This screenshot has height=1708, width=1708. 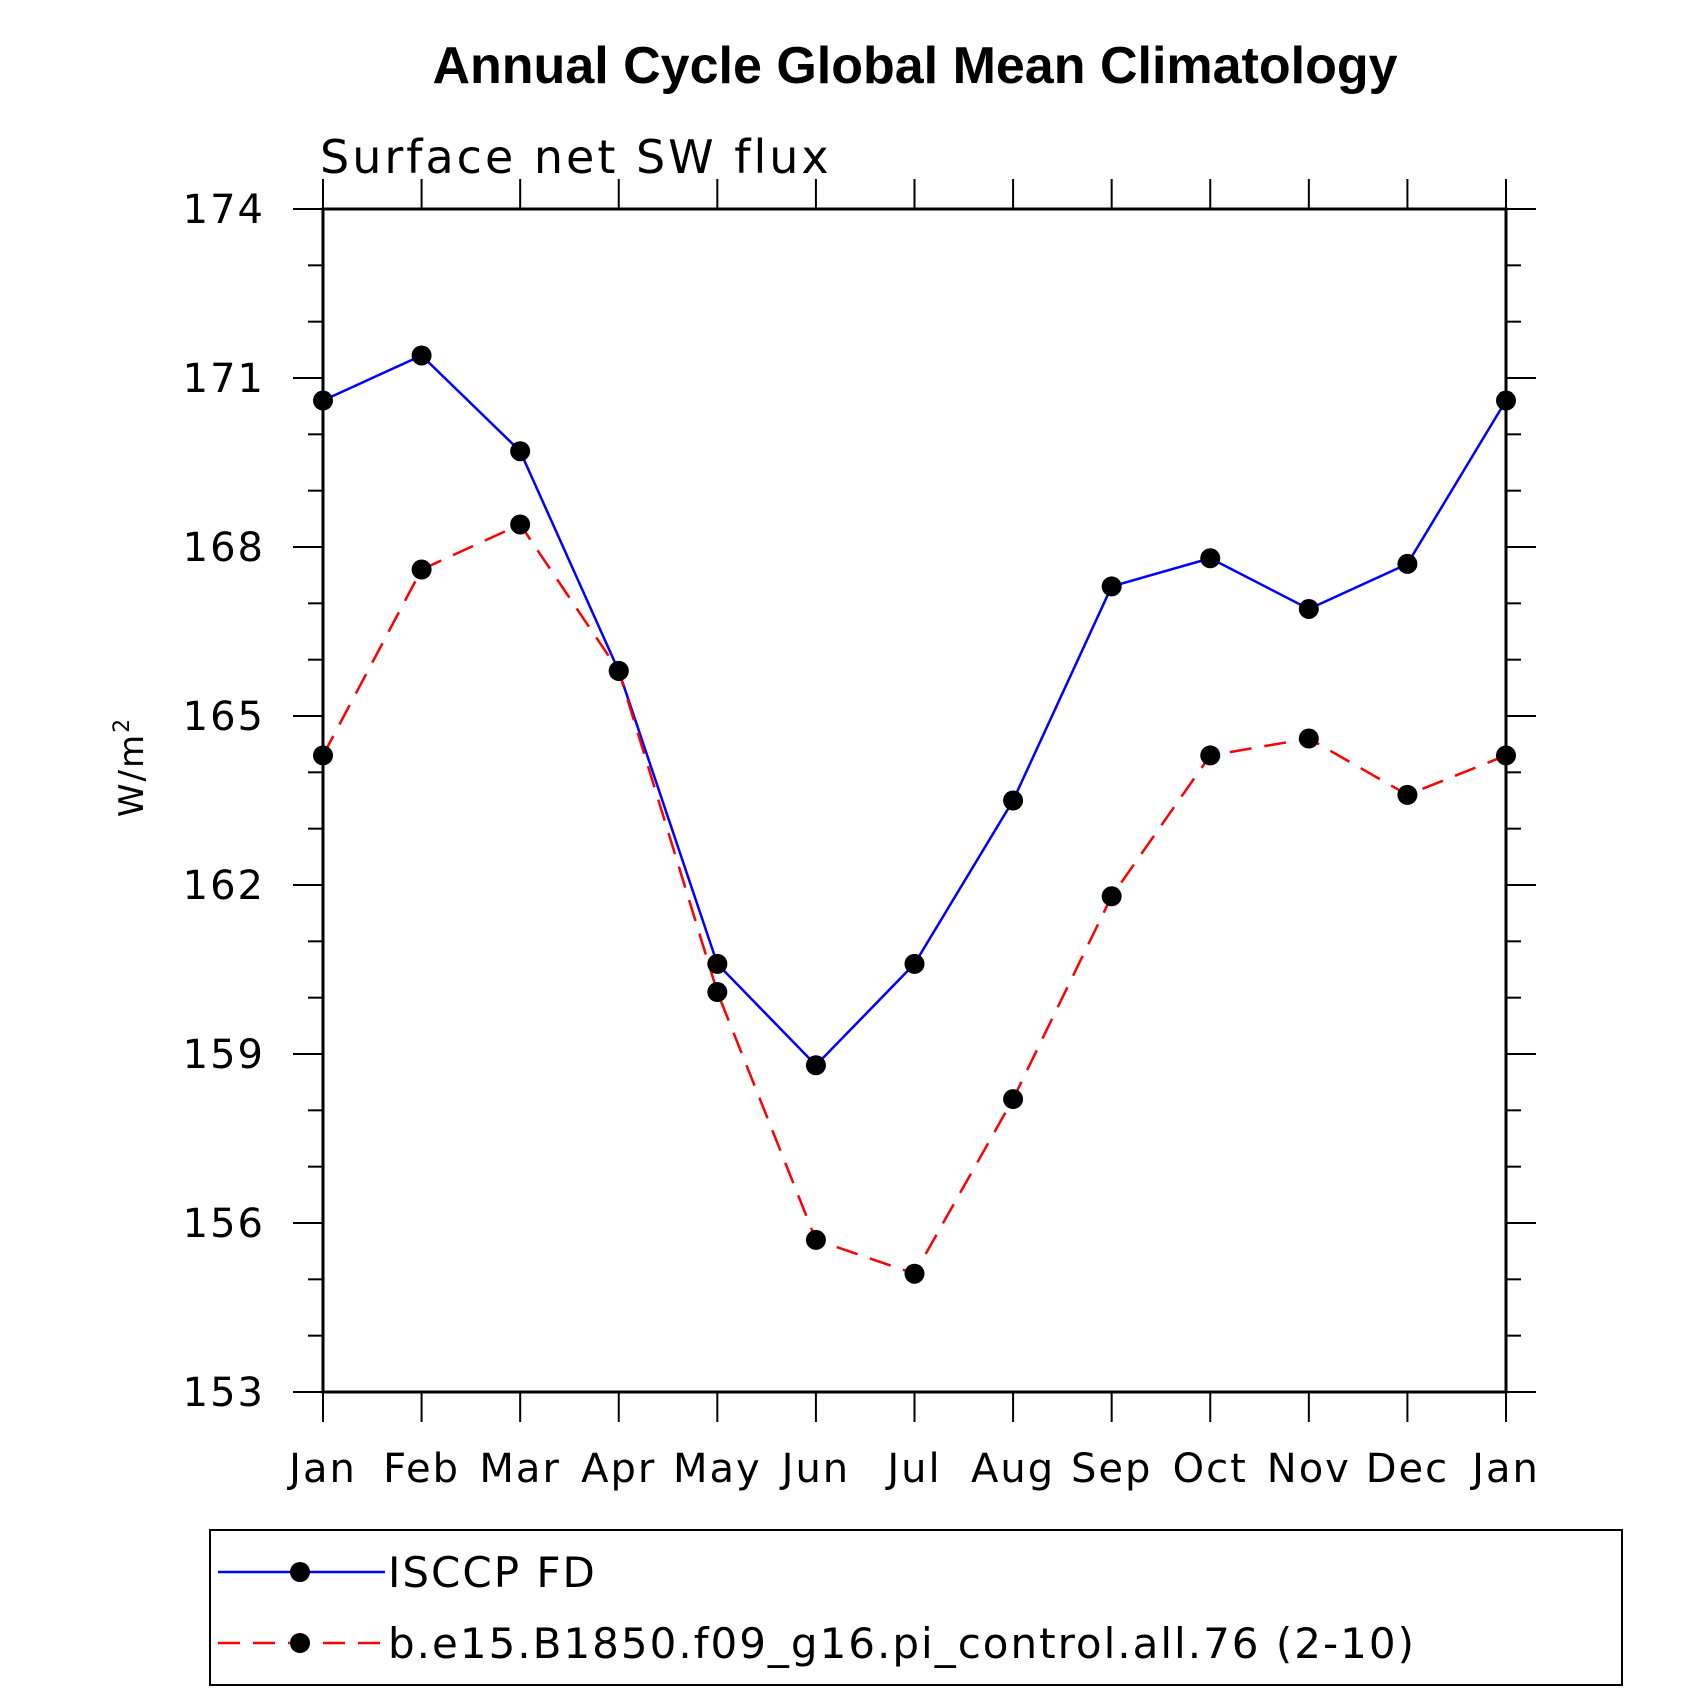 I want to click on x-tick-label: Oct, so click(x=1210, y=1469).